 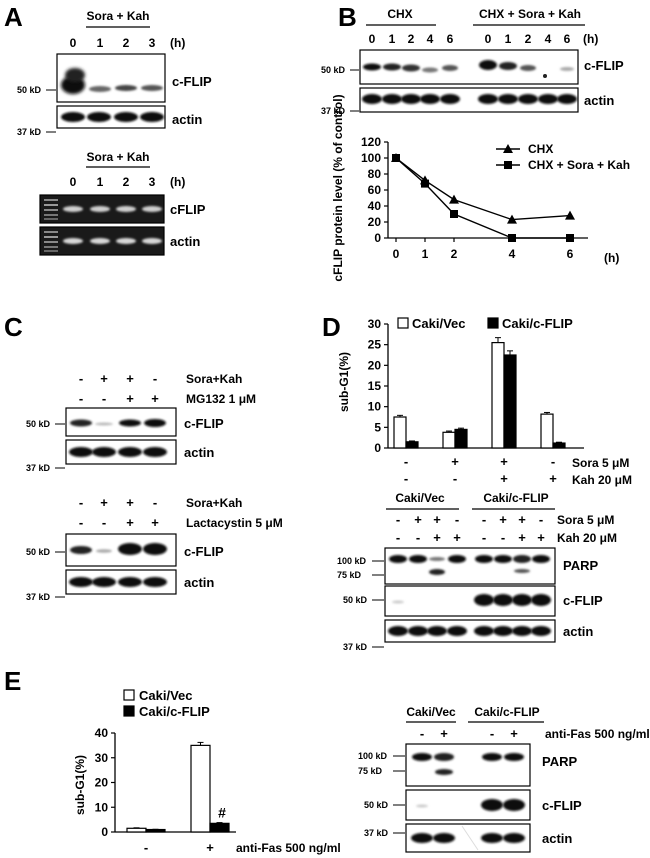 I want to click on panel-a-rt-treatment-label: Sora + Kah, so click(x=117, y=157).